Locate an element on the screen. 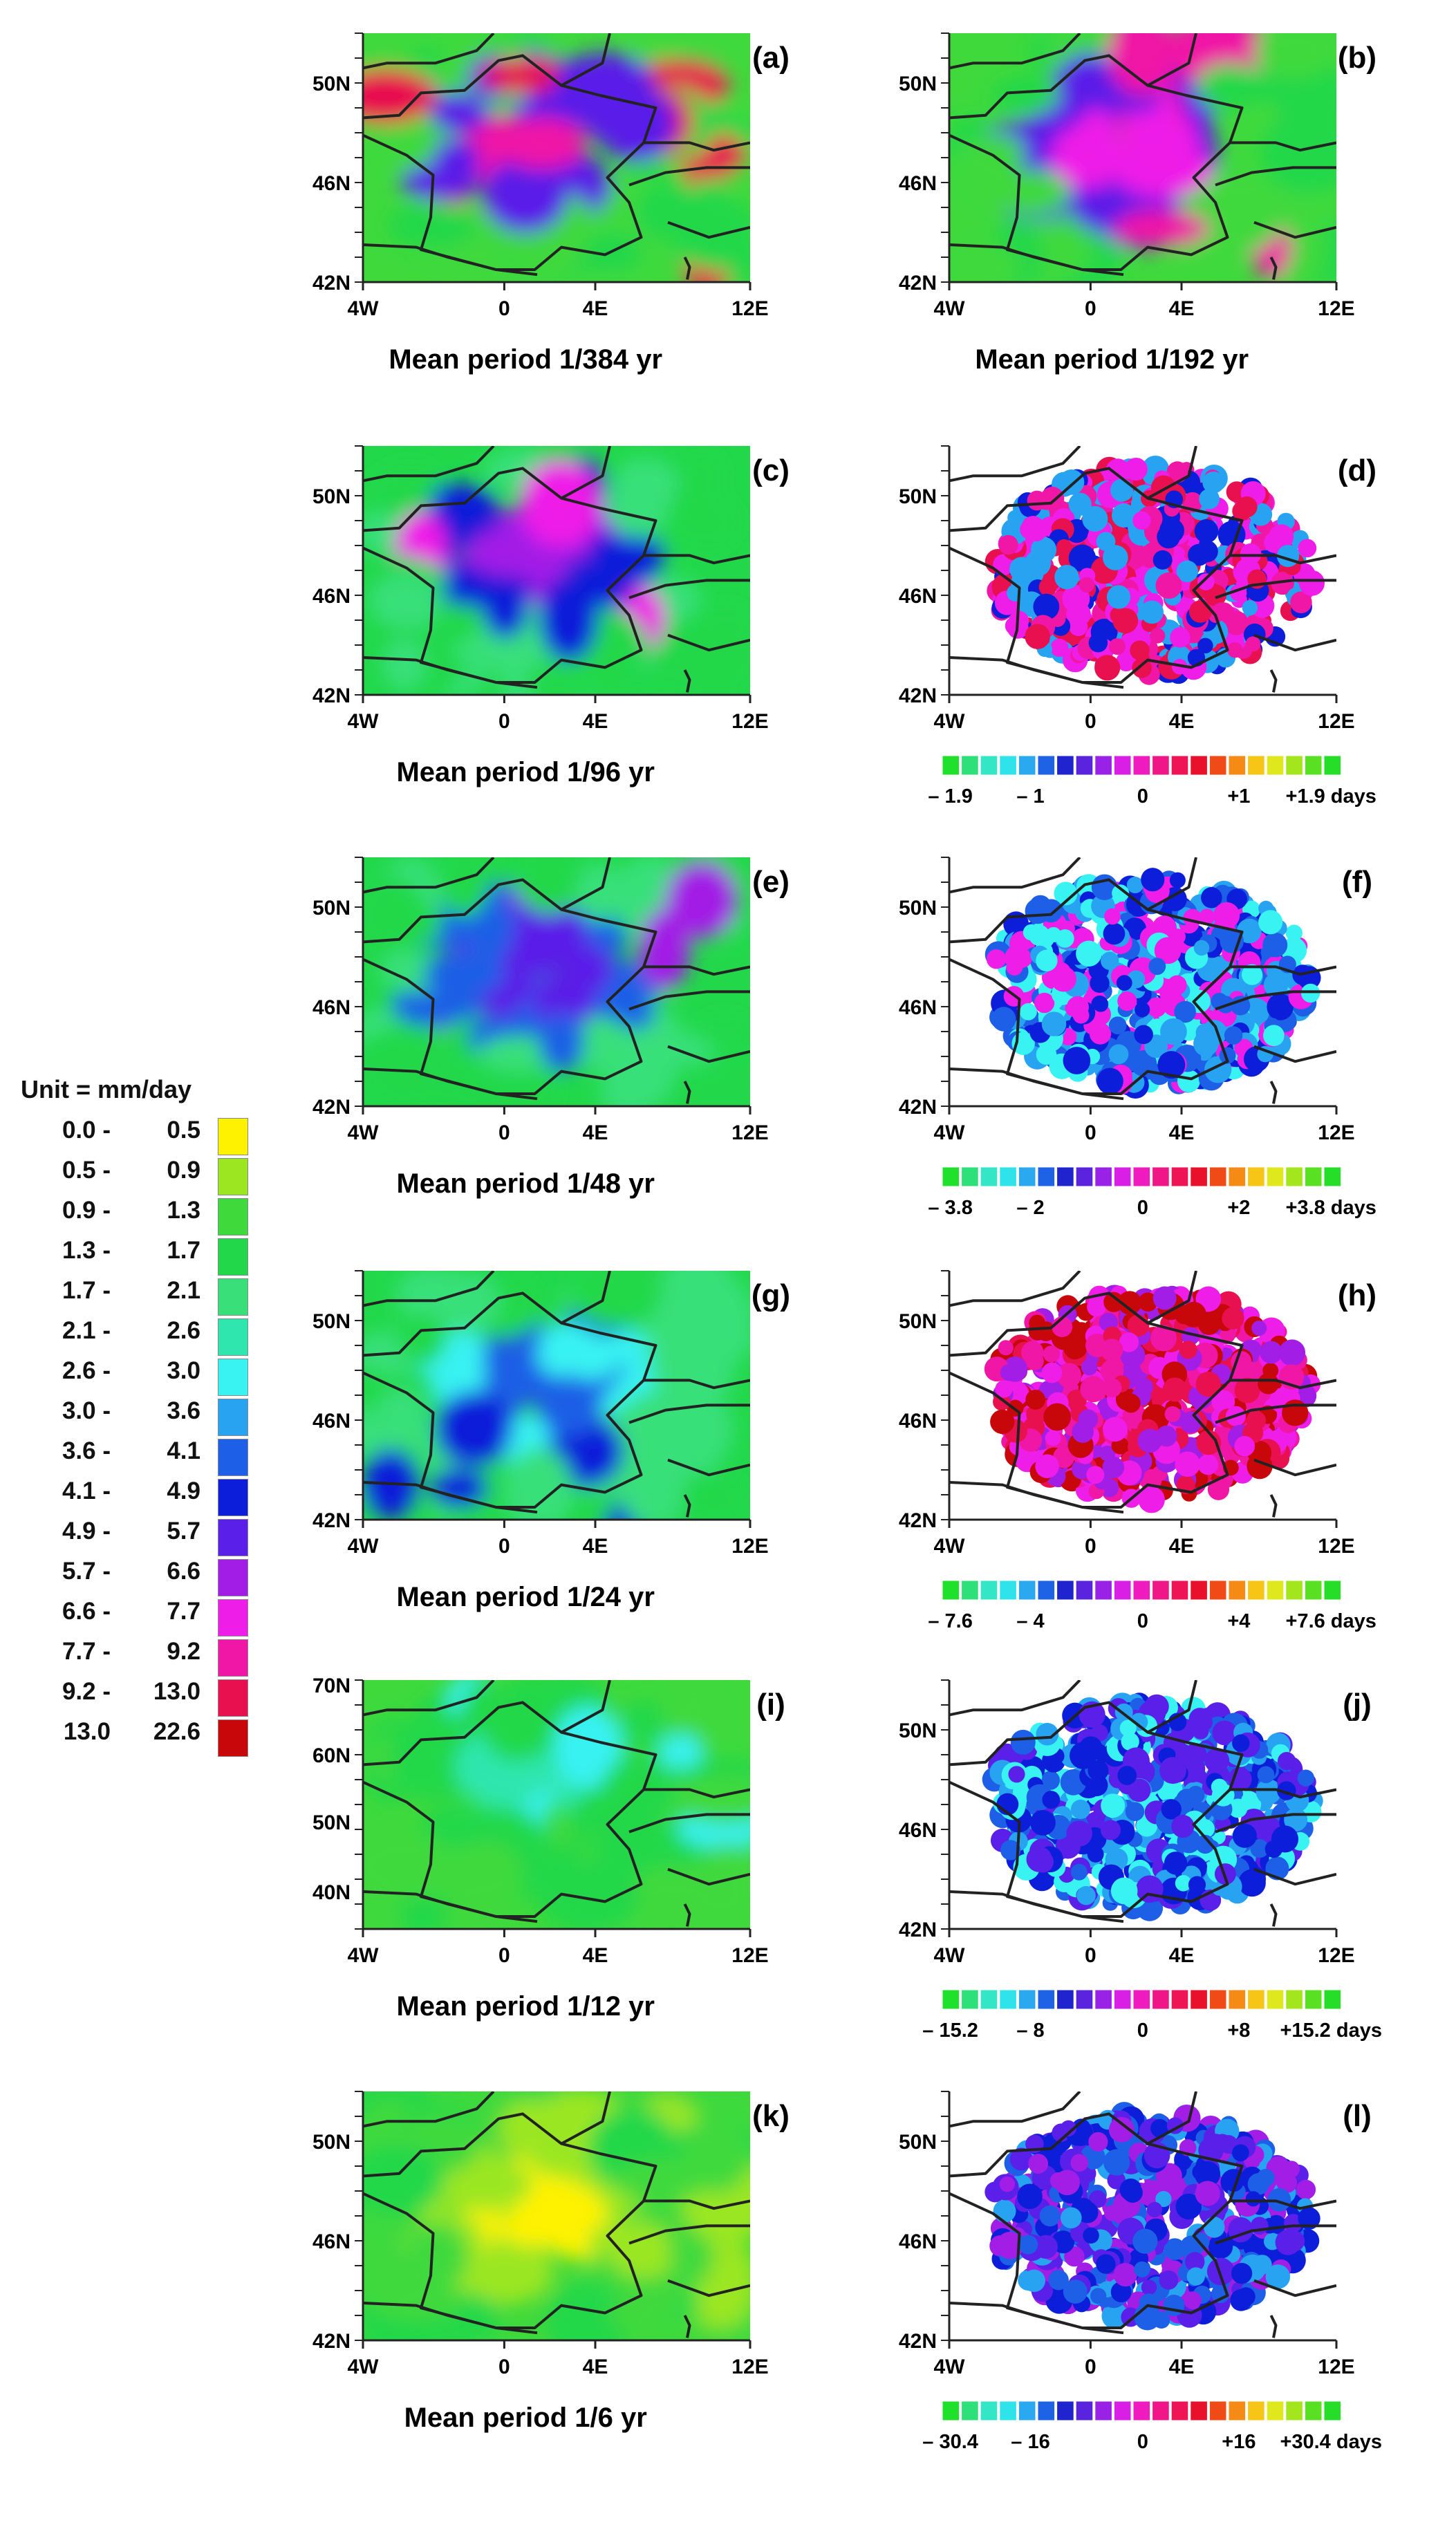 This screenshot has width=1456, height=2527. legend-range-low: 13.0 is located at coordinates (87, 1731).